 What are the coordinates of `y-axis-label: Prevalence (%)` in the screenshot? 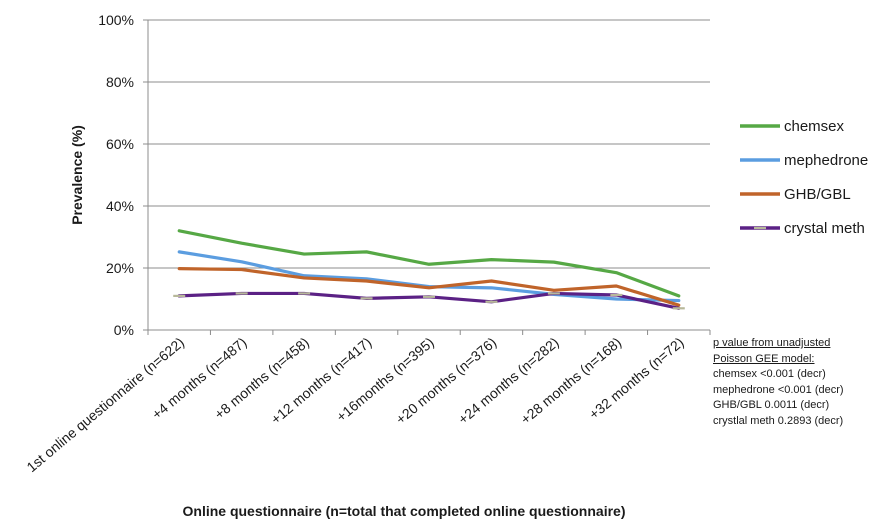 It's located at (77, 175).